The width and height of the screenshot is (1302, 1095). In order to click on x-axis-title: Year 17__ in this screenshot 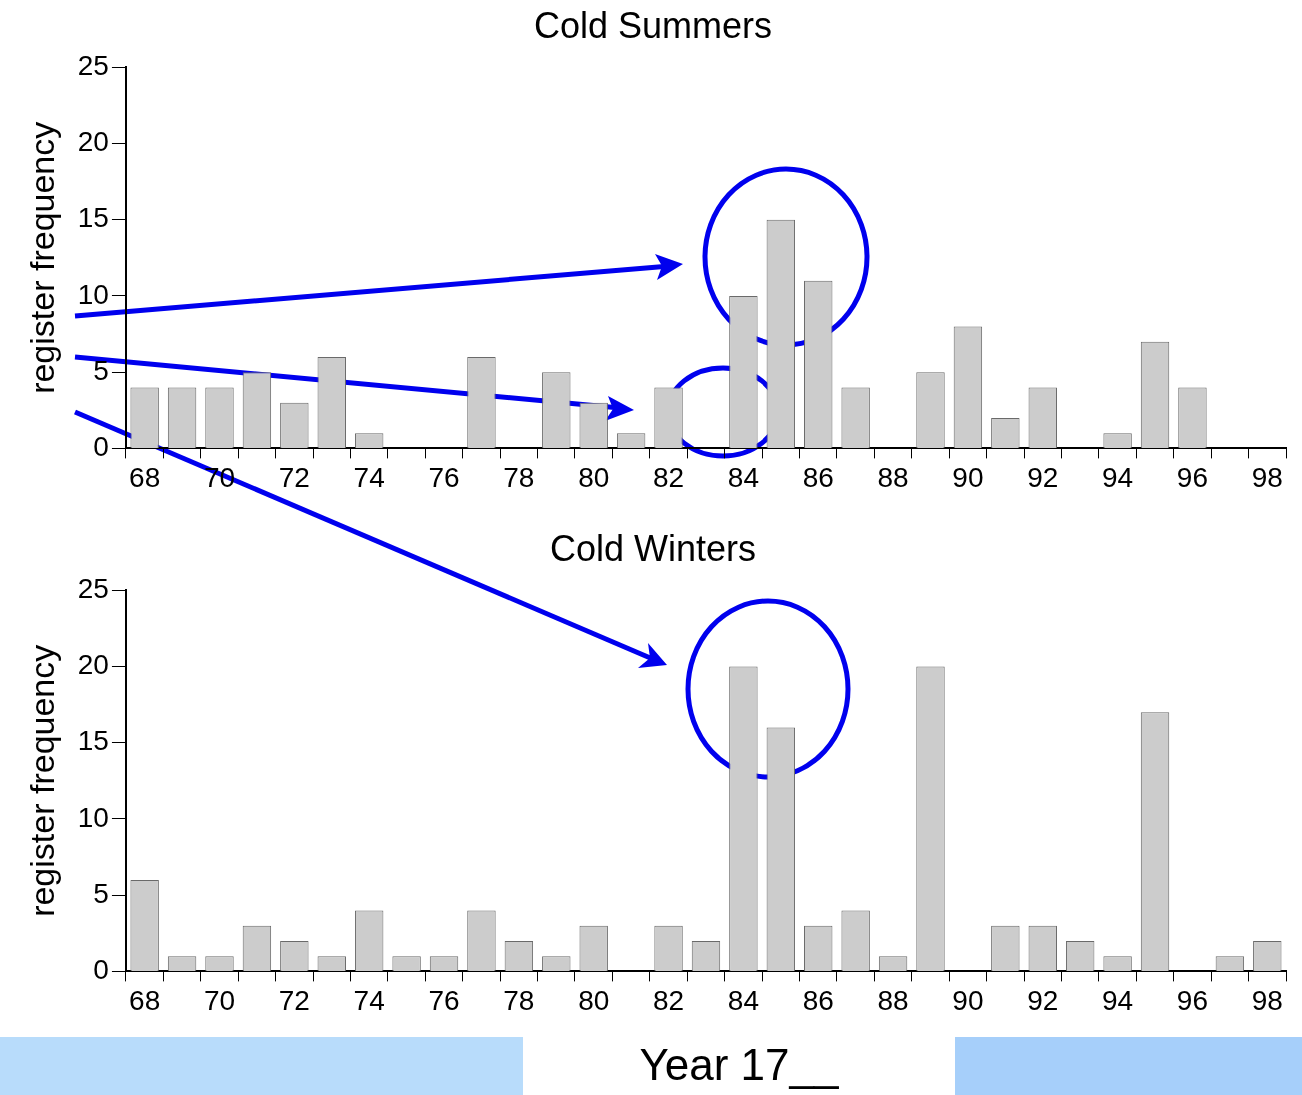, I will do `click(739, 1065)`.